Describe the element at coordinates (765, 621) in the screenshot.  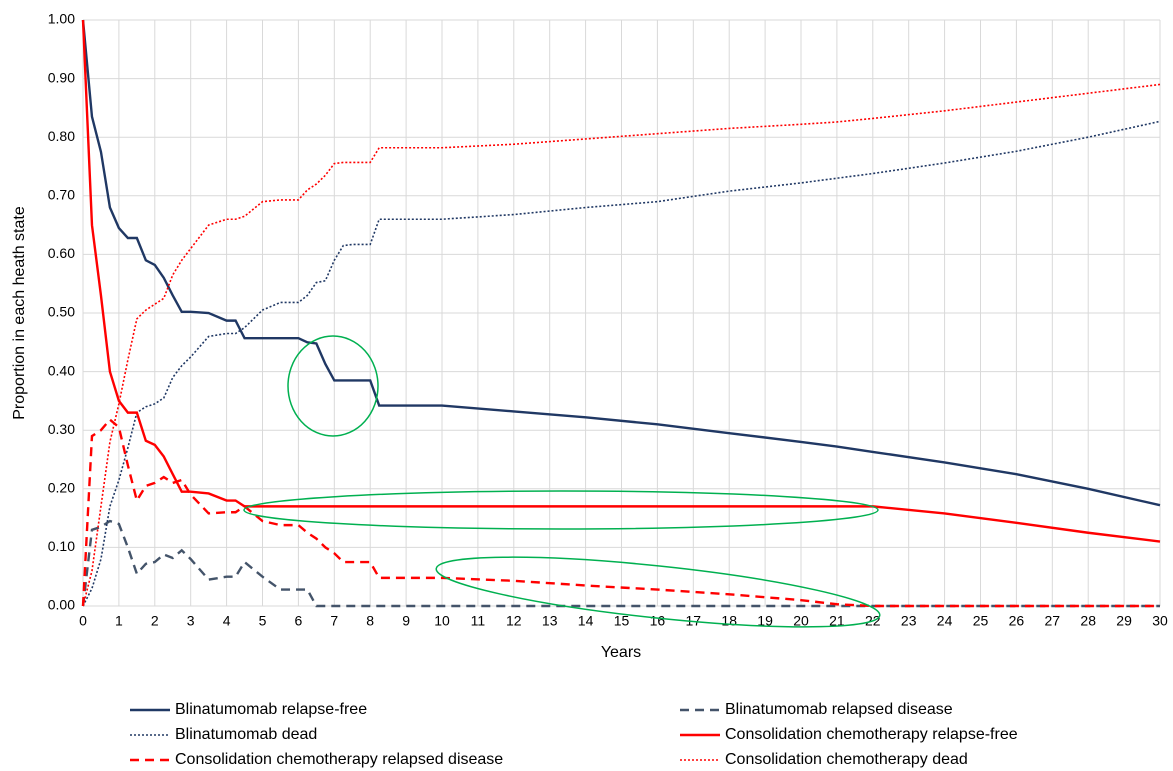
I see `x-tick-label: 19` at that location.